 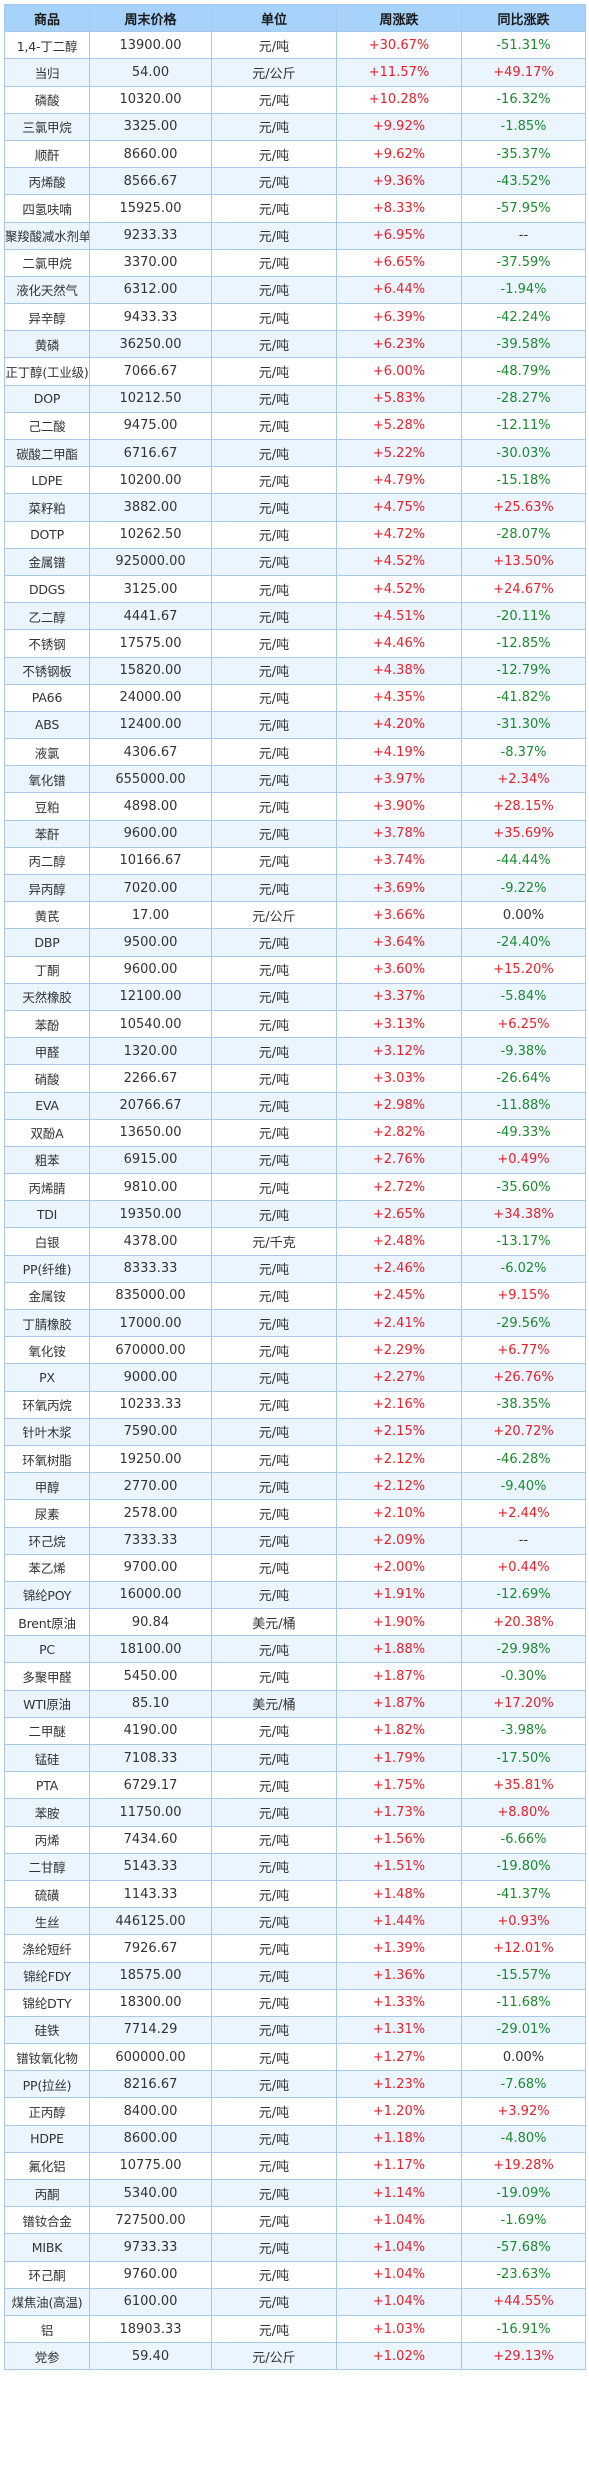 What do you see at coordinates (47, 1758) in the screenshot?
I see `commodity-name-cell: 锰硅` at bounding box center [47, 1758].